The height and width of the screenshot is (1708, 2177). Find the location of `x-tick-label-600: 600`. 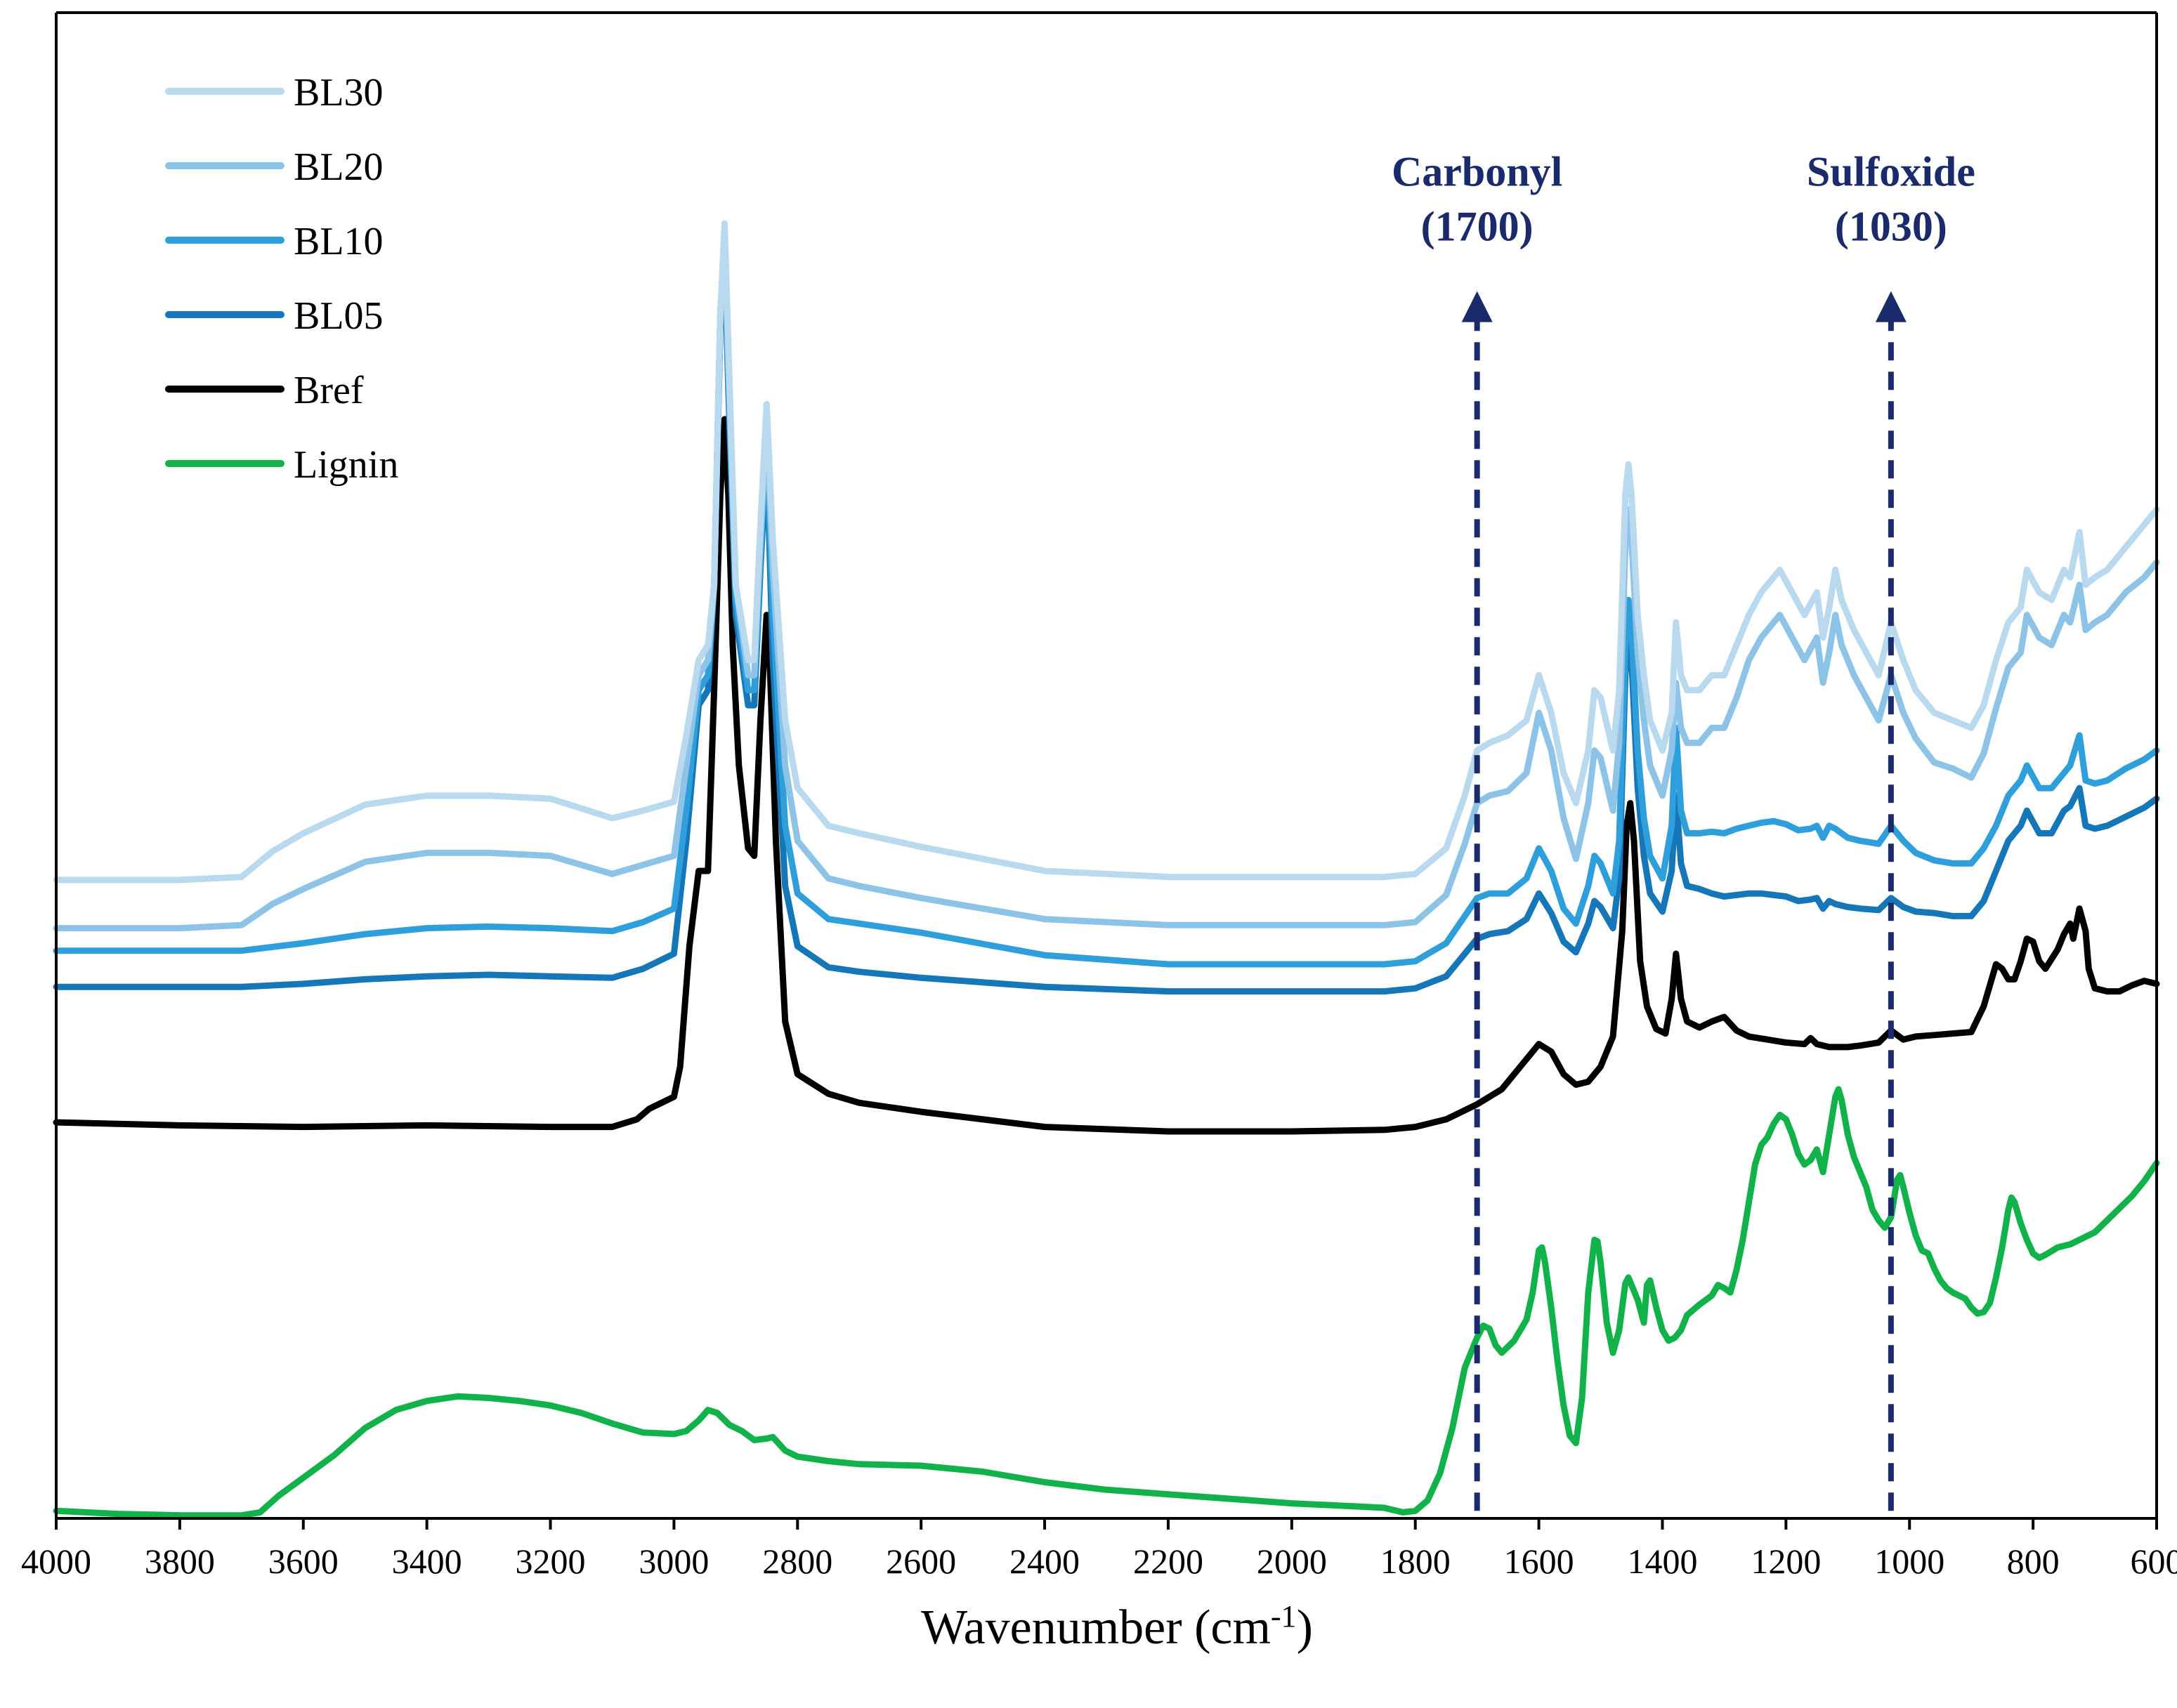

x-tick-label-600: 600 is located at coordinates (2154, 1561).